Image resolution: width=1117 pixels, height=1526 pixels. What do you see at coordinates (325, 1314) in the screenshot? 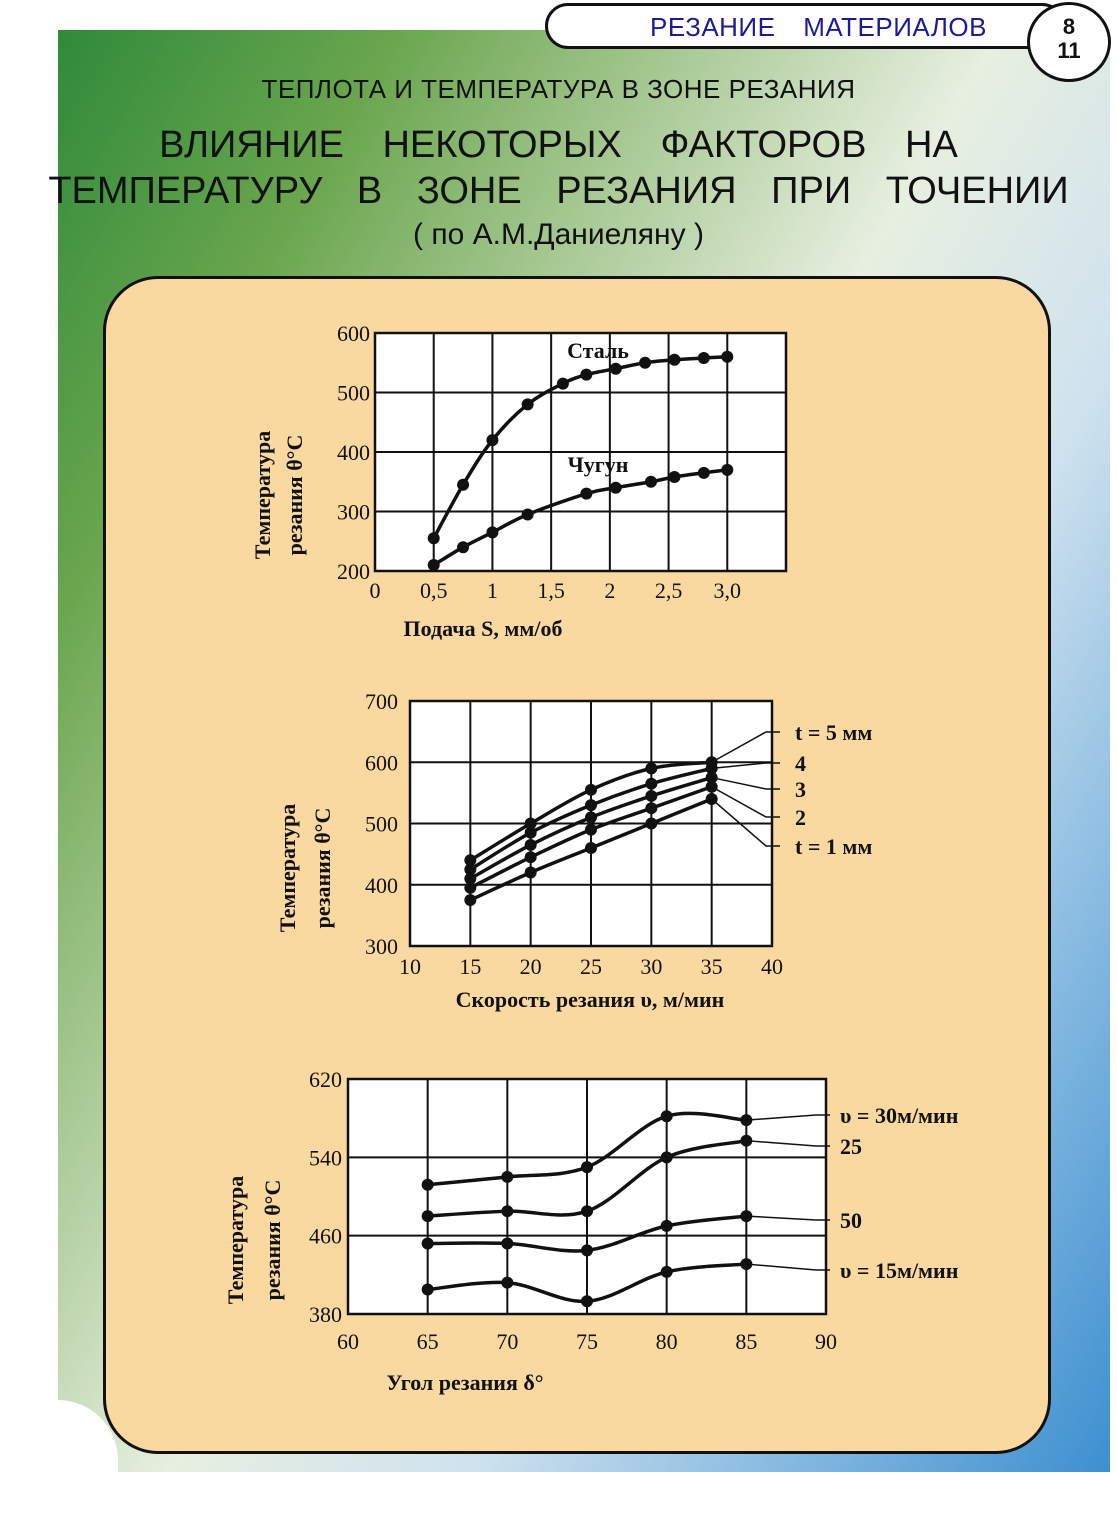
I see `chart-3-ytick-label: 380` at bounding box center [325, 1314].